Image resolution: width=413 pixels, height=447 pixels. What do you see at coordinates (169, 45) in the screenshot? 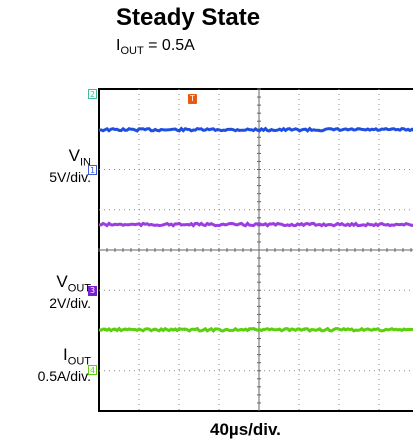
I see `subtitle-suffix: = 0.5A` at bounding box center [169, 45].